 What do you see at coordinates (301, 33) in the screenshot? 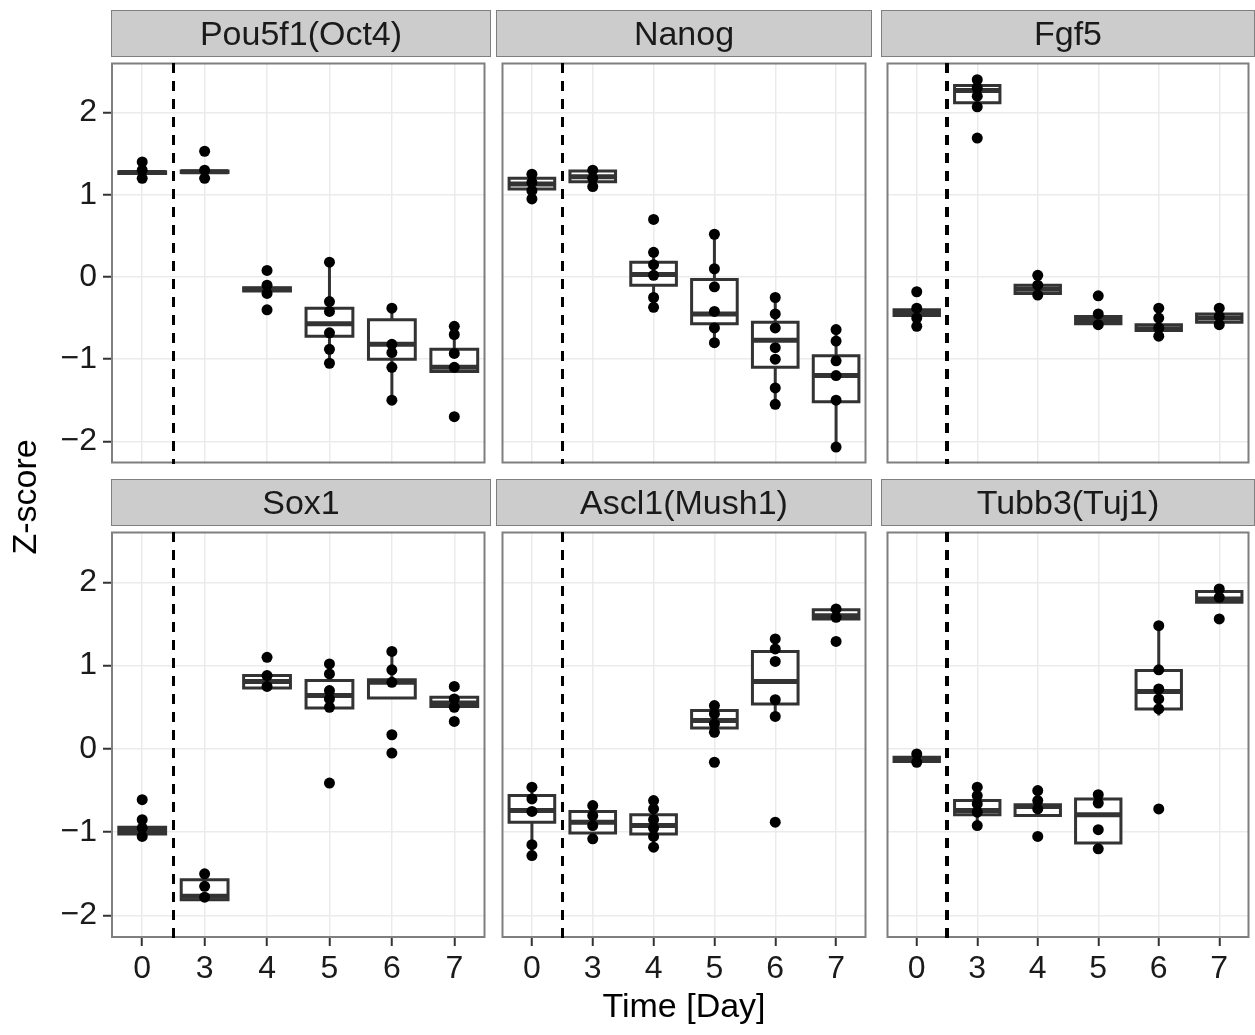
I see `chart-title: Pou5f1(Oct4)` at bounding box center [301, 33].